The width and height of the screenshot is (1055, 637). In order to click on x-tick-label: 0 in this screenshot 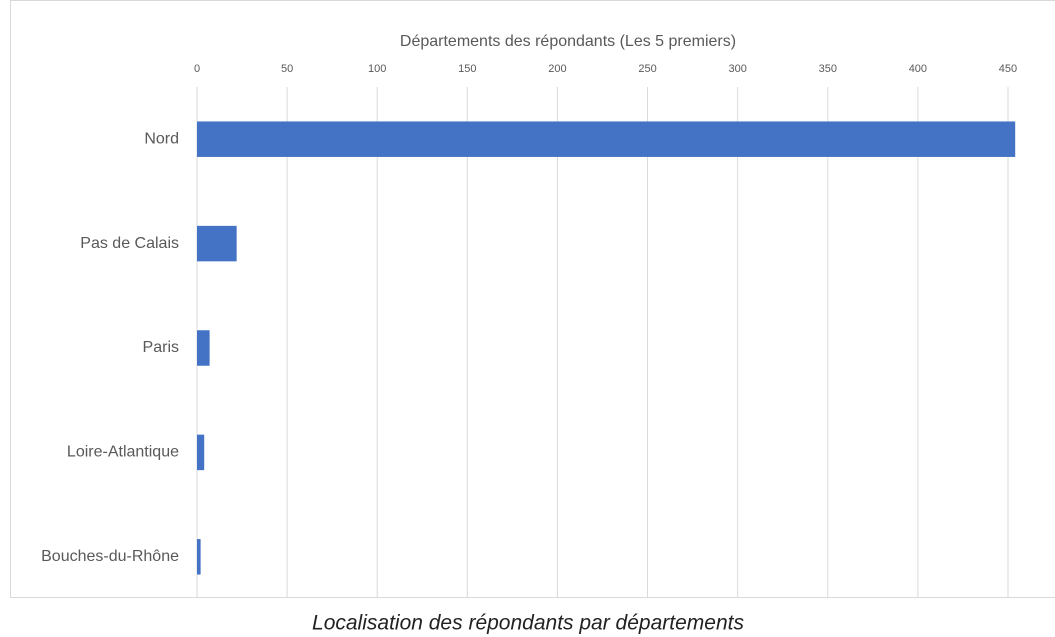, I will do `click(197, 69)`.